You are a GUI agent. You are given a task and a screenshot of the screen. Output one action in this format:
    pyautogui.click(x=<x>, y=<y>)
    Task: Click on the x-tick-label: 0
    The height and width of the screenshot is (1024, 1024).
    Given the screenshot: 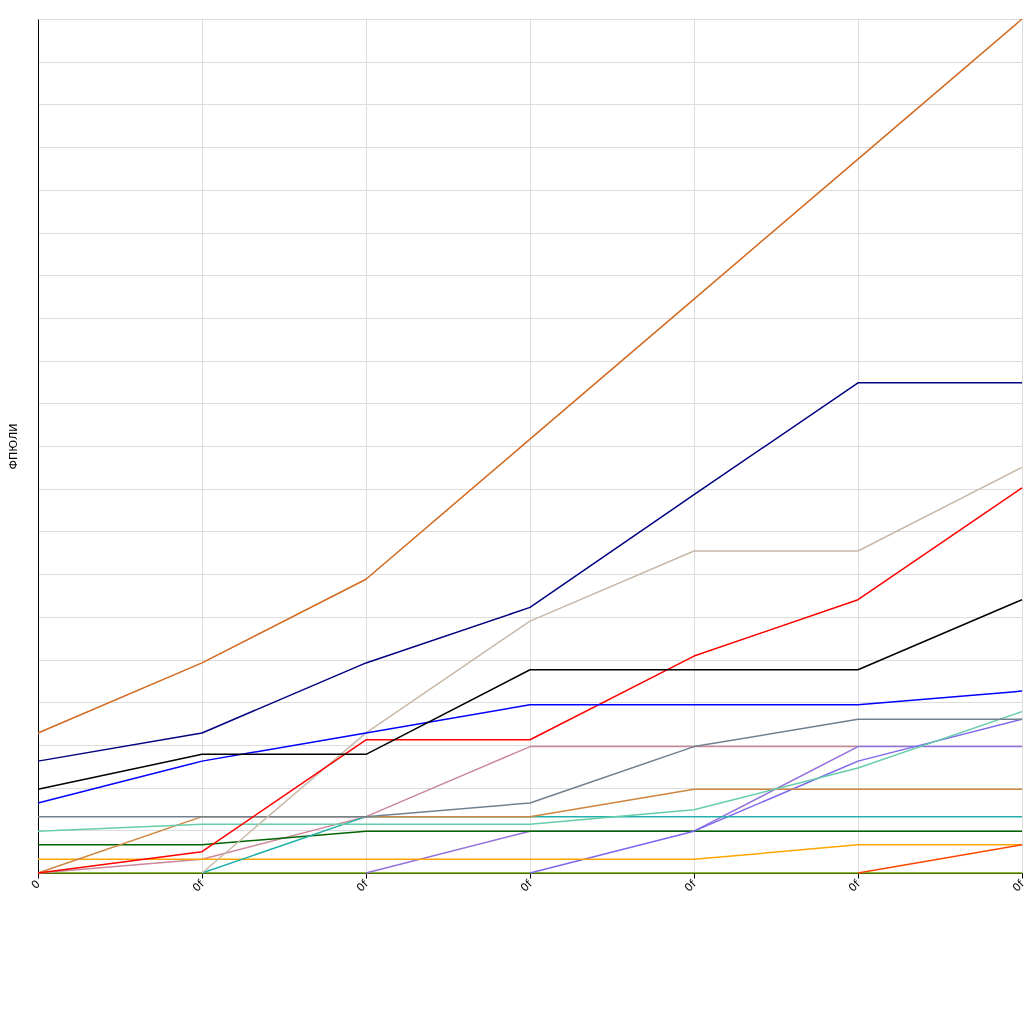 What is the action you would take?
    pyautogui.click(x=35, y=884)
    